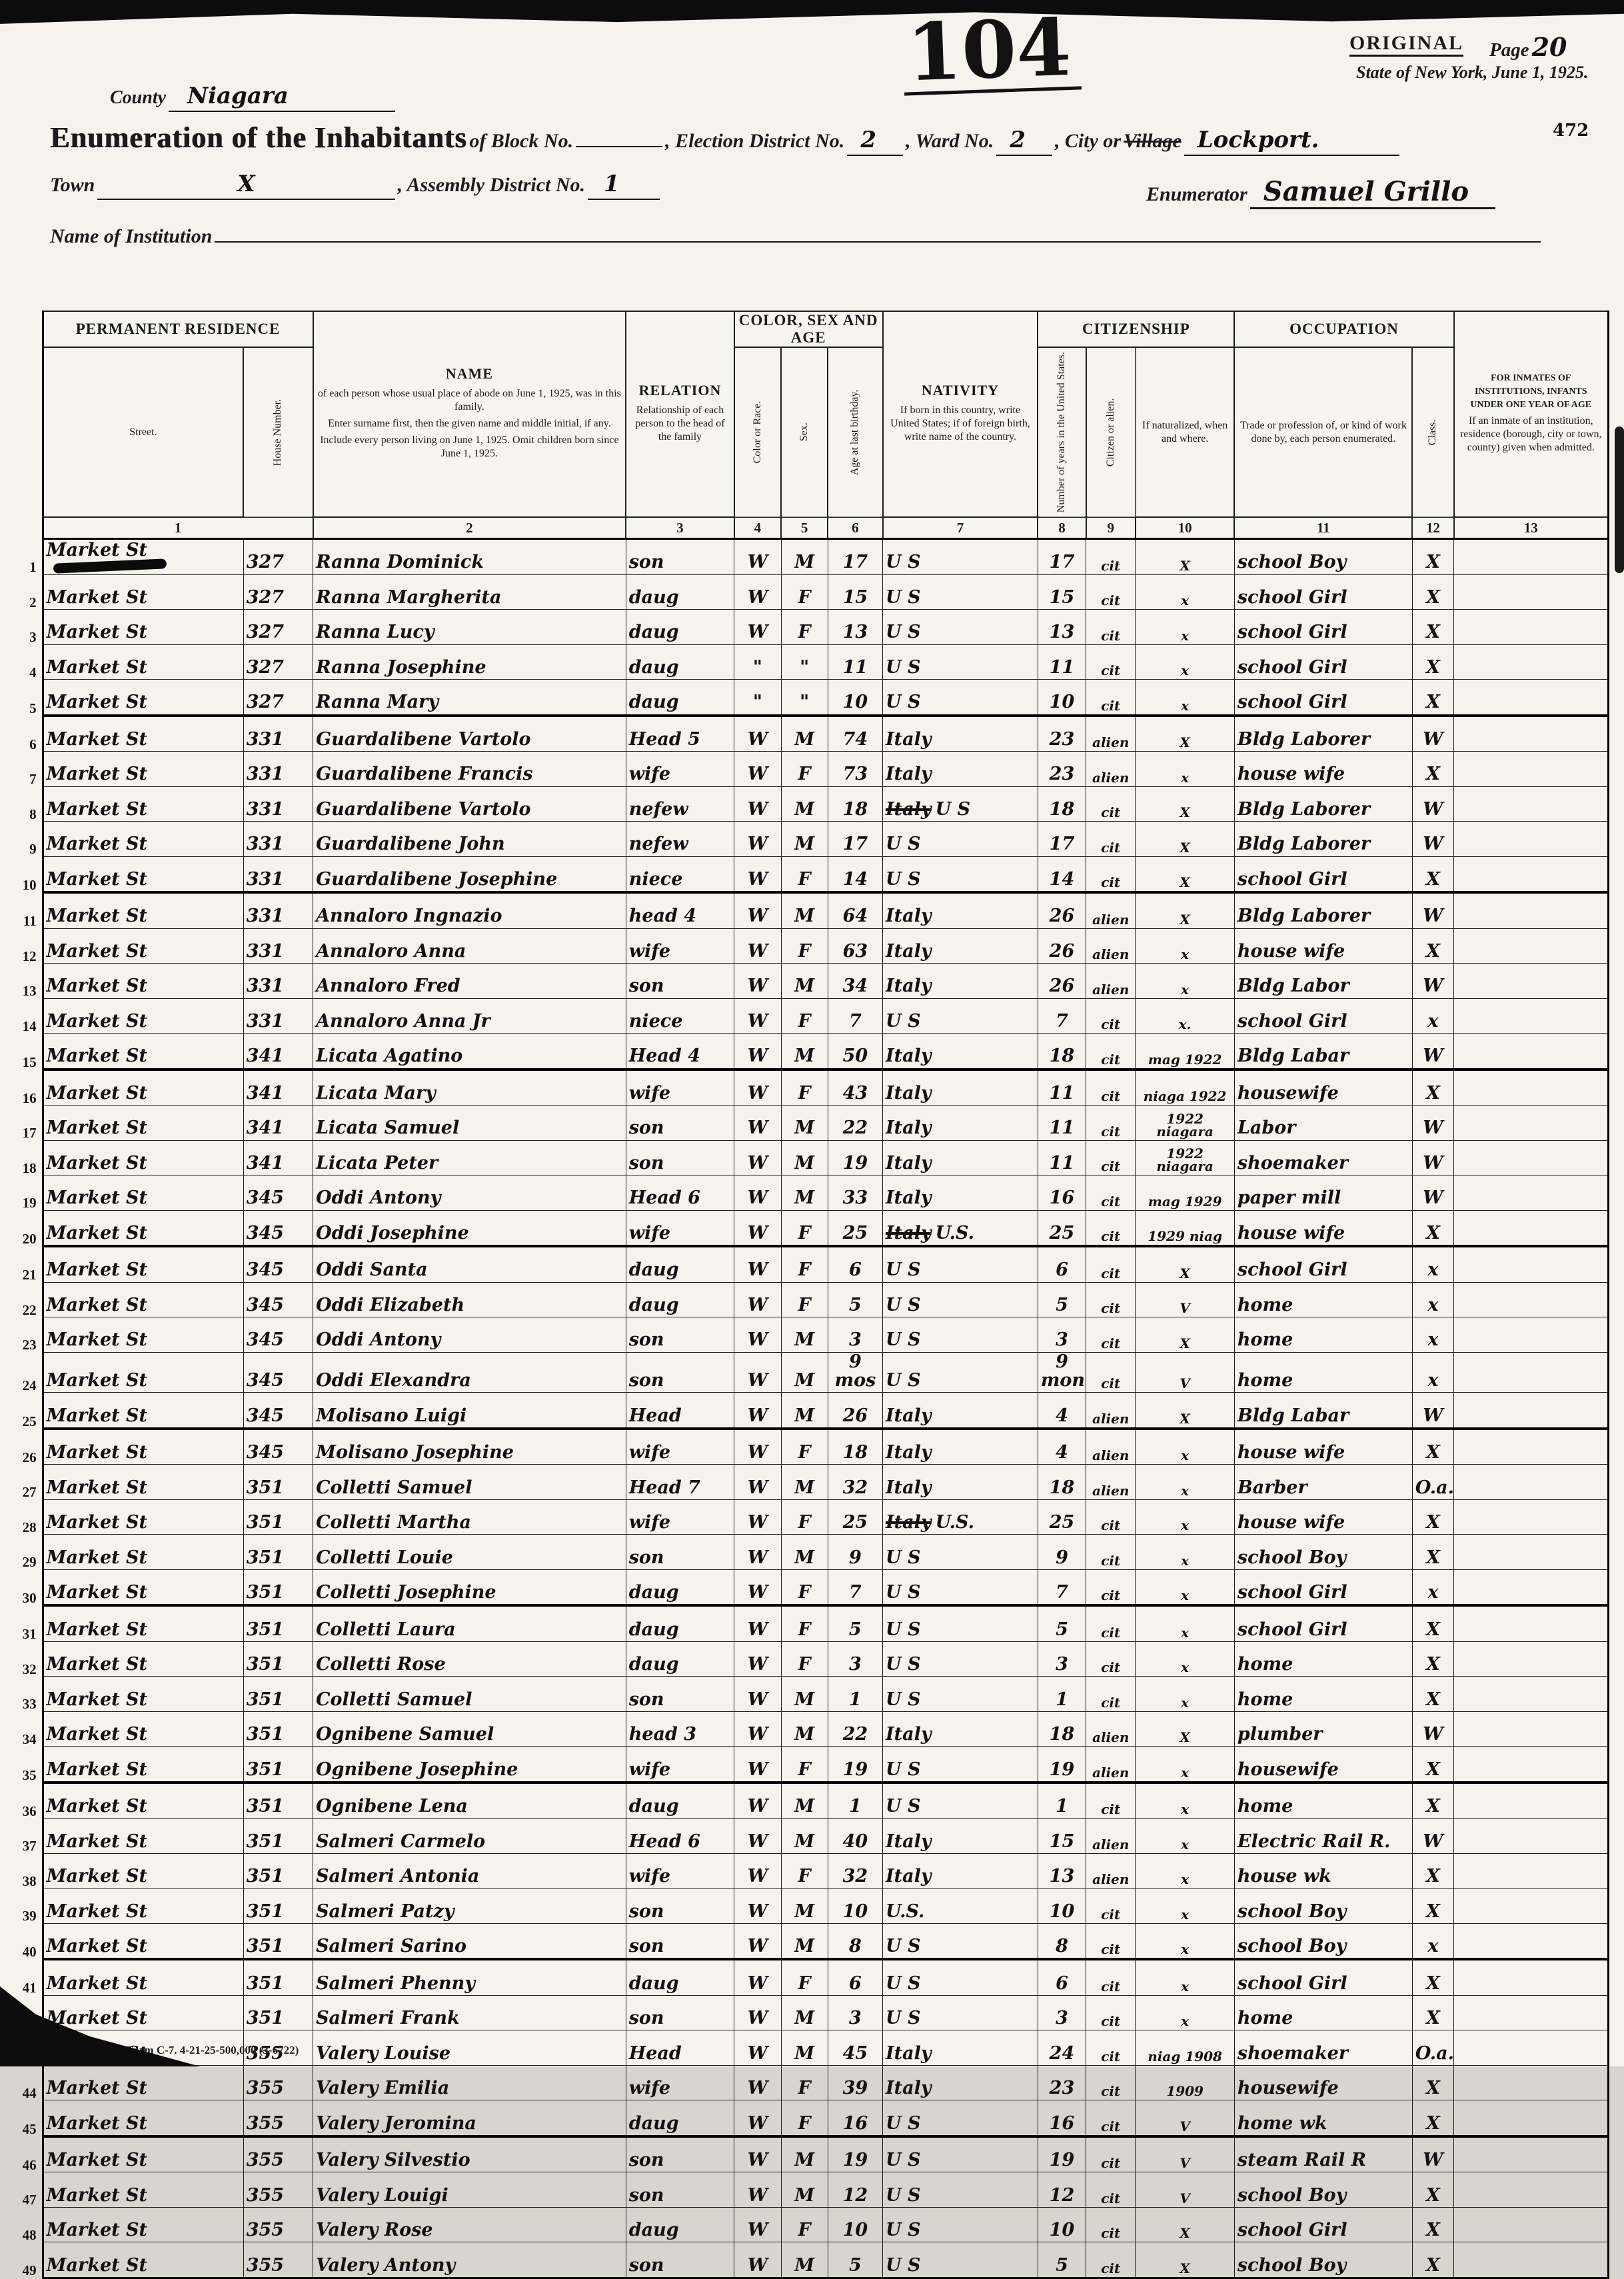  I want to click on cell-naturalized: 1922 niagara, so click(1185, 1123).